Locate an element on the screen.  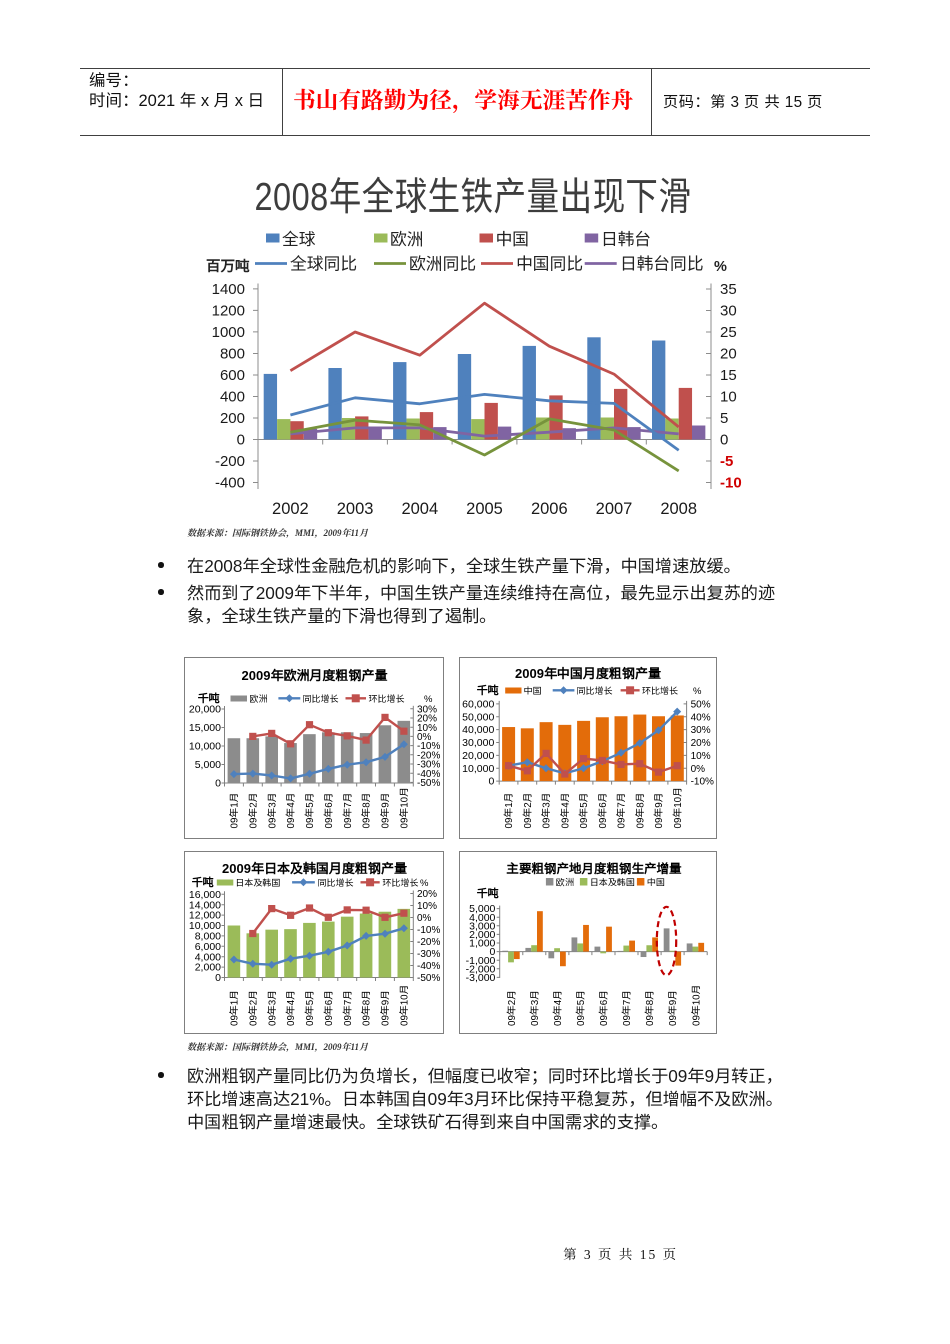
svg-text: 中国同比 is located at coordinates (549, 263).